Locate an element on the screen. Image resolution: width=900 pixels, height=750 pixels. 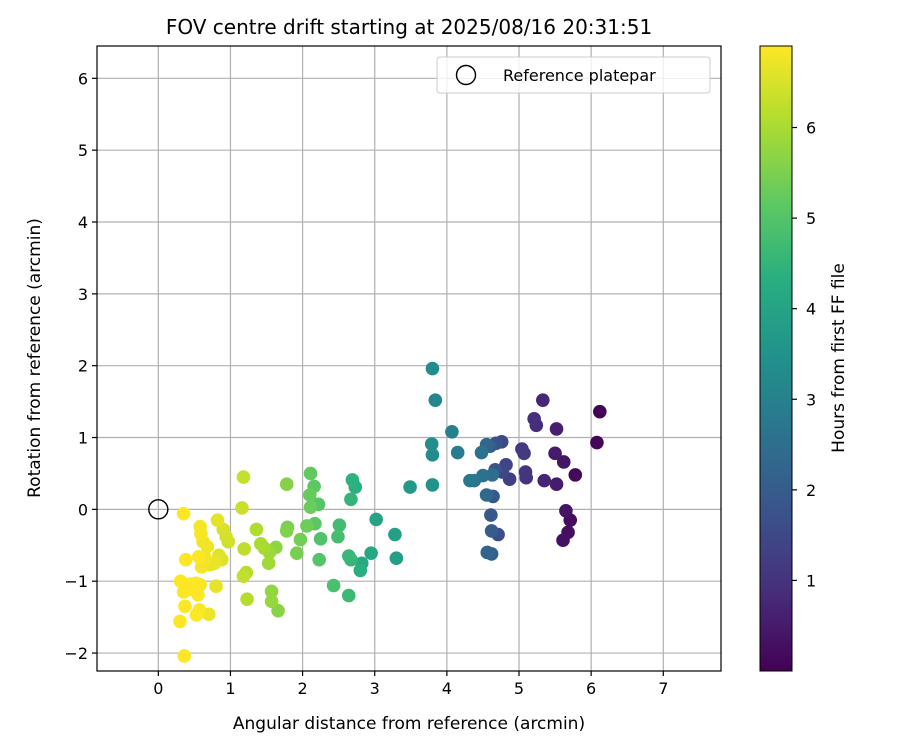
colorbar-tick-label: 2 is located at coordinates (811, 490).